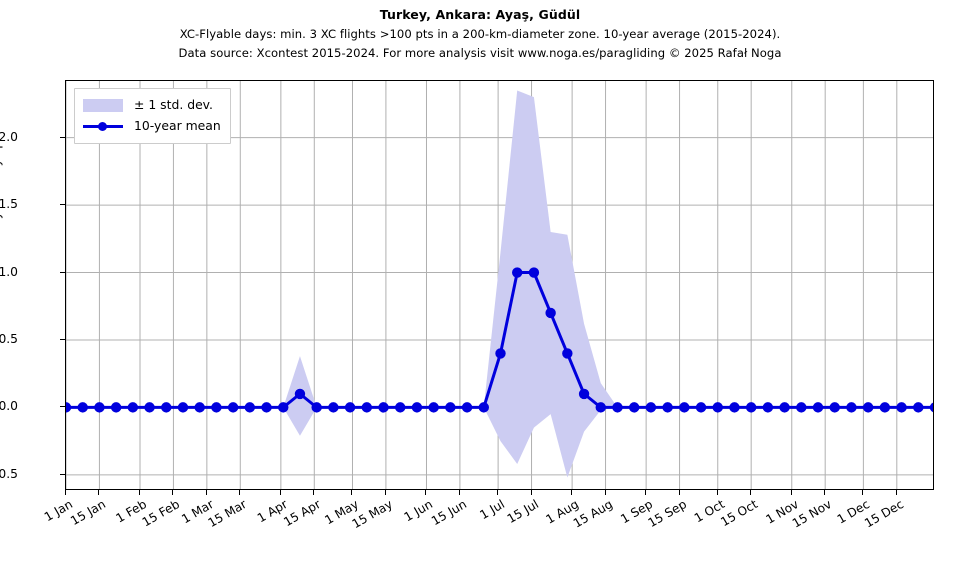  Describe the element at coordinates (9, 338) in the screenshot. I see `y-tick-label: 0.5` at that location.